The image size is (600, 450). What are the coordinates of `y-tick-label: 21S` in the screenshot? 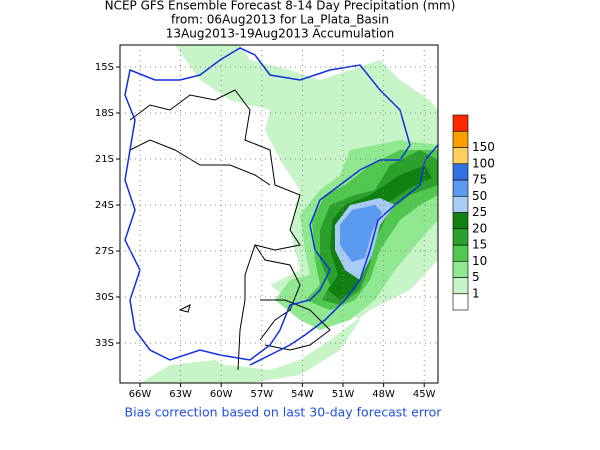 It's located at (104, 159).